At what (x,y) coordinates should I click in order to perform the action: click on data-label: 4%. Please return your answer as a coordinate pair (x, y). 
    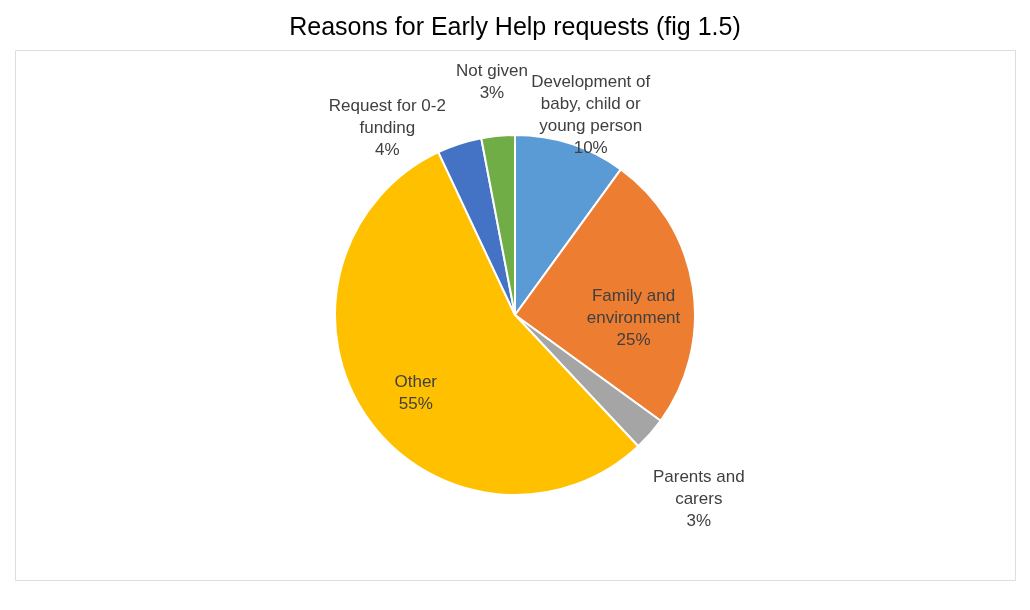
    Looking at the image, I should click on (387, 149).